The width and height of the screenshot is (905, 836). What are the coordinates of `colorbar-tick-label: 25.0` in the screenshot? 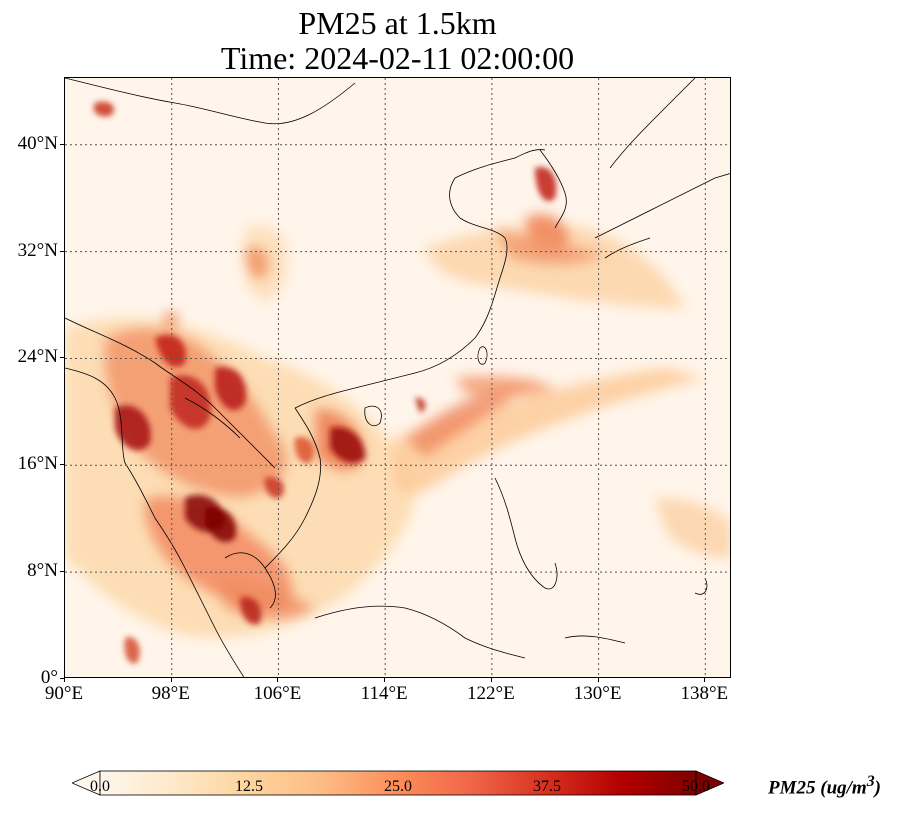 It's located at (398, 786).